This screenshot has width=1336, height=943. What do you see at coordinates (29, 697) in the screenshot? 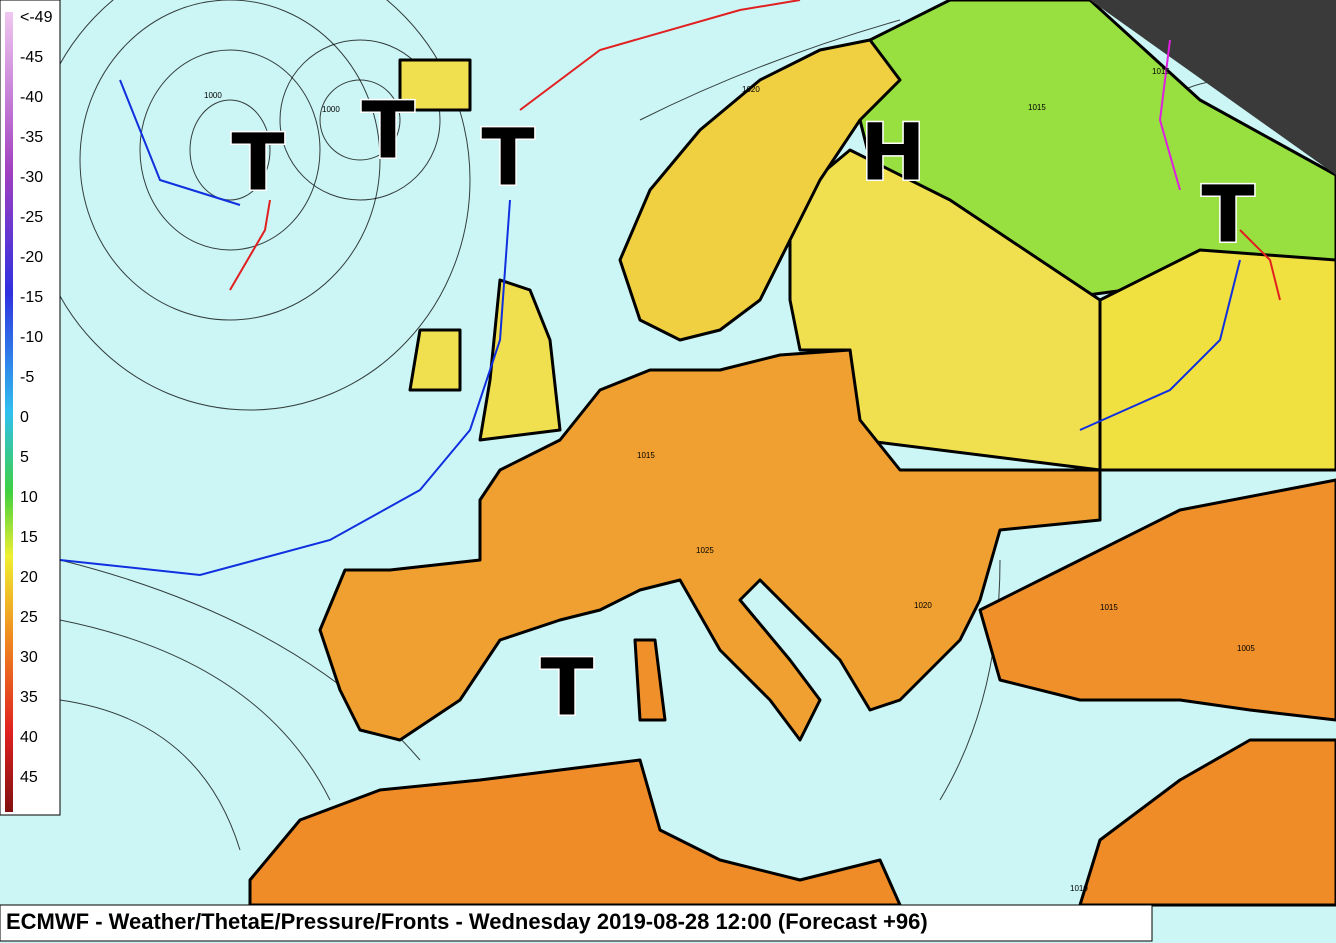
I see `legend-label: 35` at bounding box center [29, 697].